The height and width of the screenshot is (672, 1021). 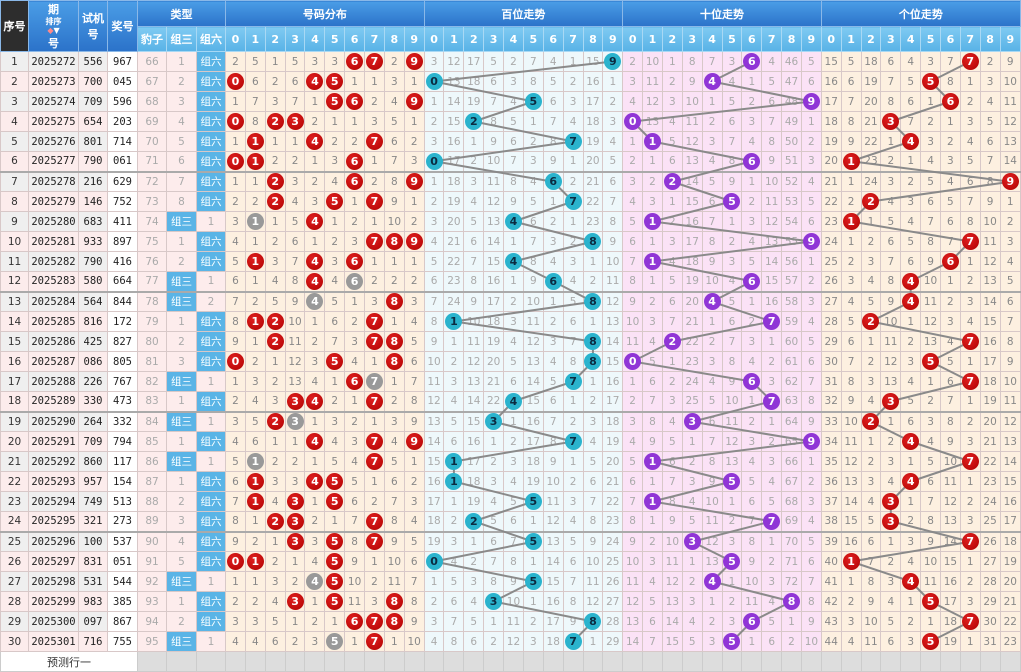 I want to click on type-cell-豹子: 80, so click(x=152, y=341).